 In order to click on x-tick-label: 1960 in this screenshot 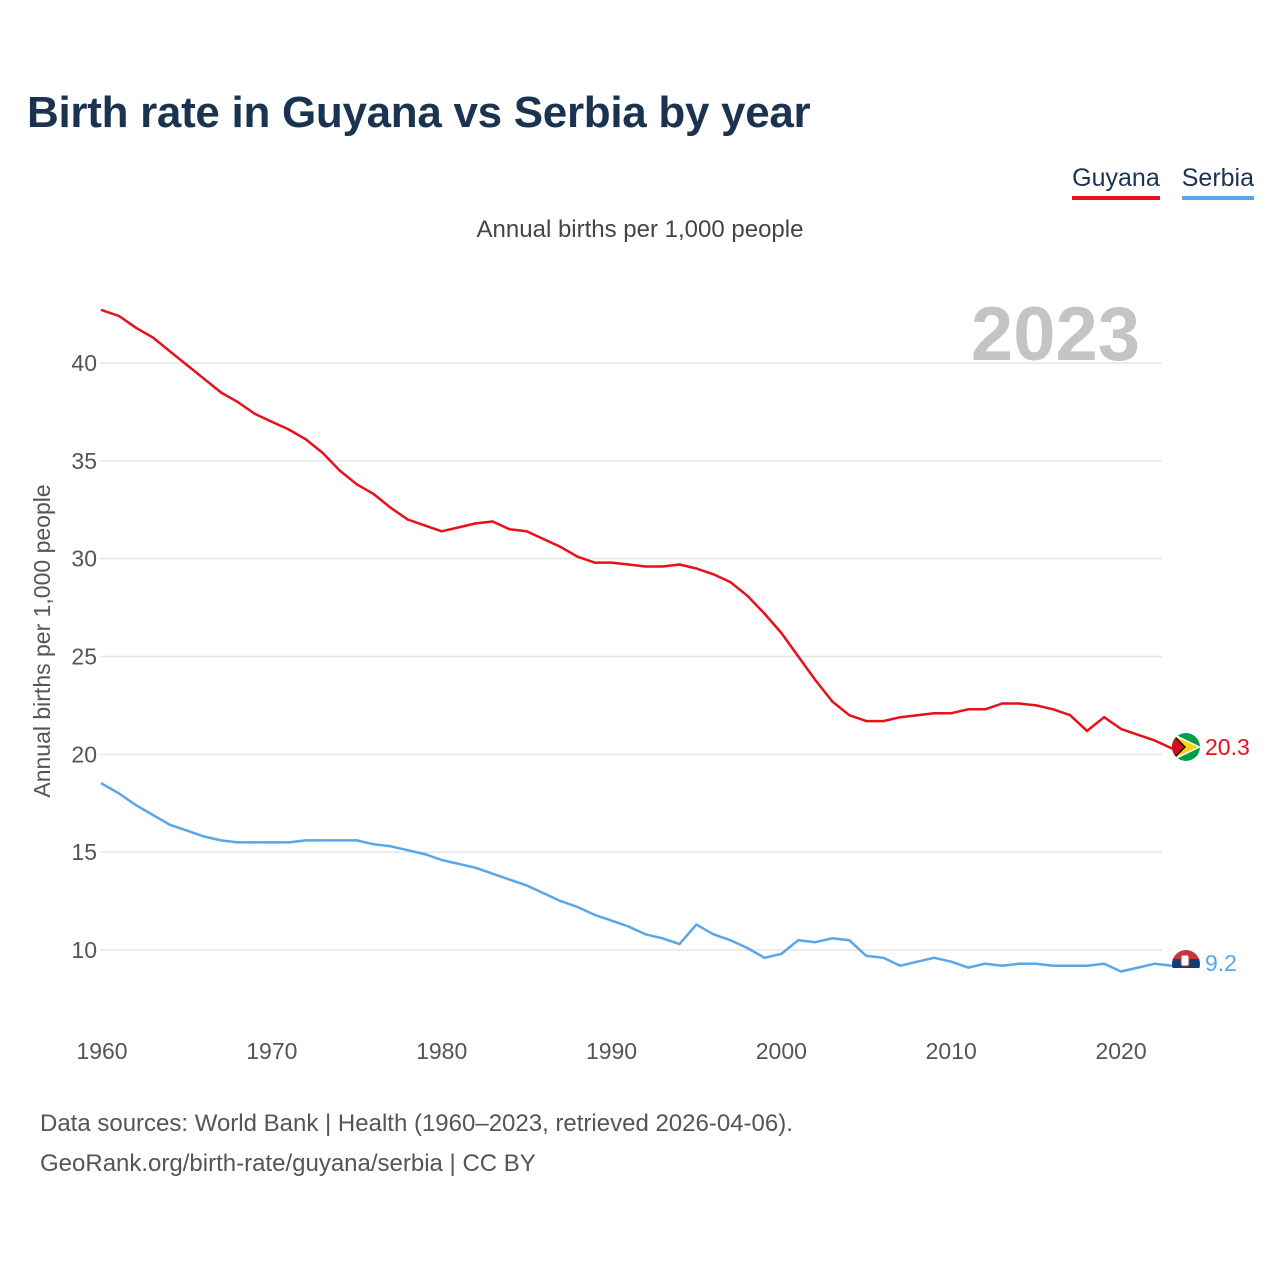, I will do `click(101, 1051)`.